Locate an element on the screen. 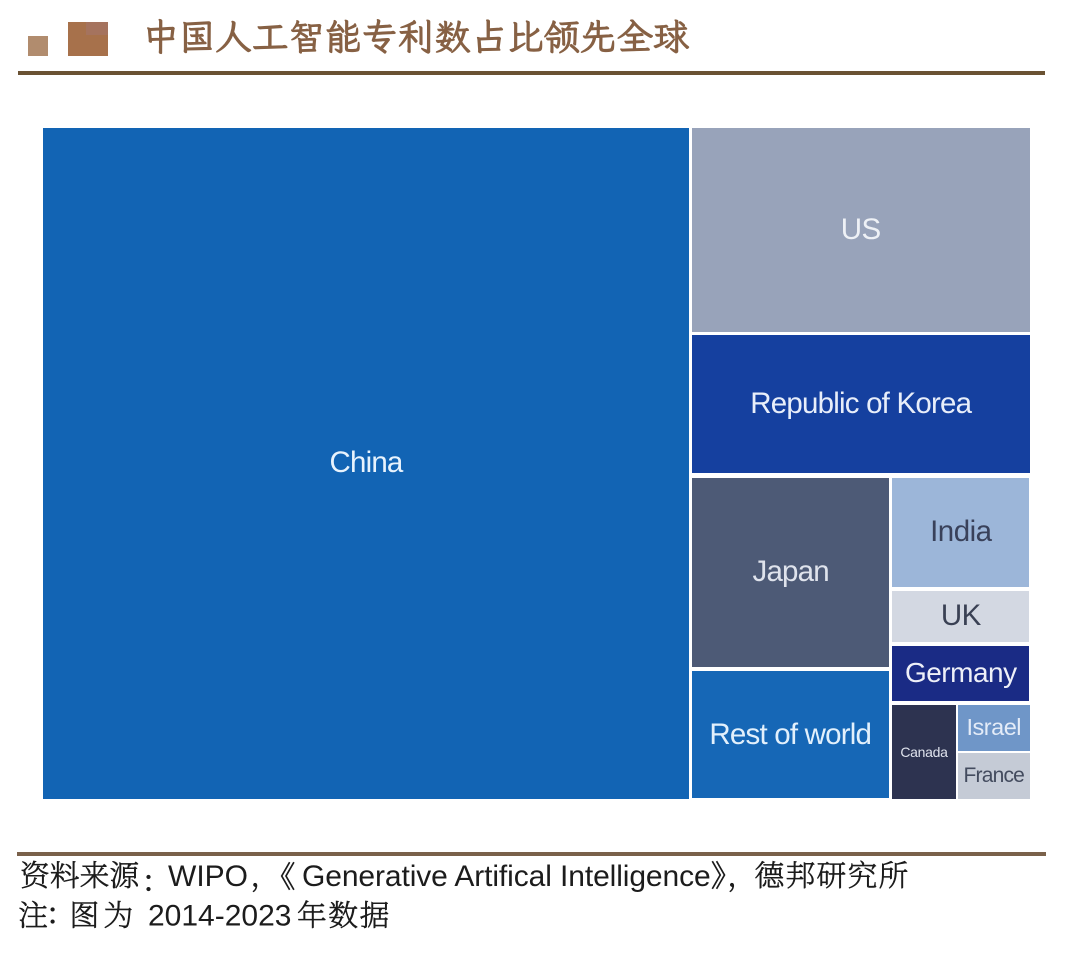  svg-text: WIPO is located at coordinates (208, 876).